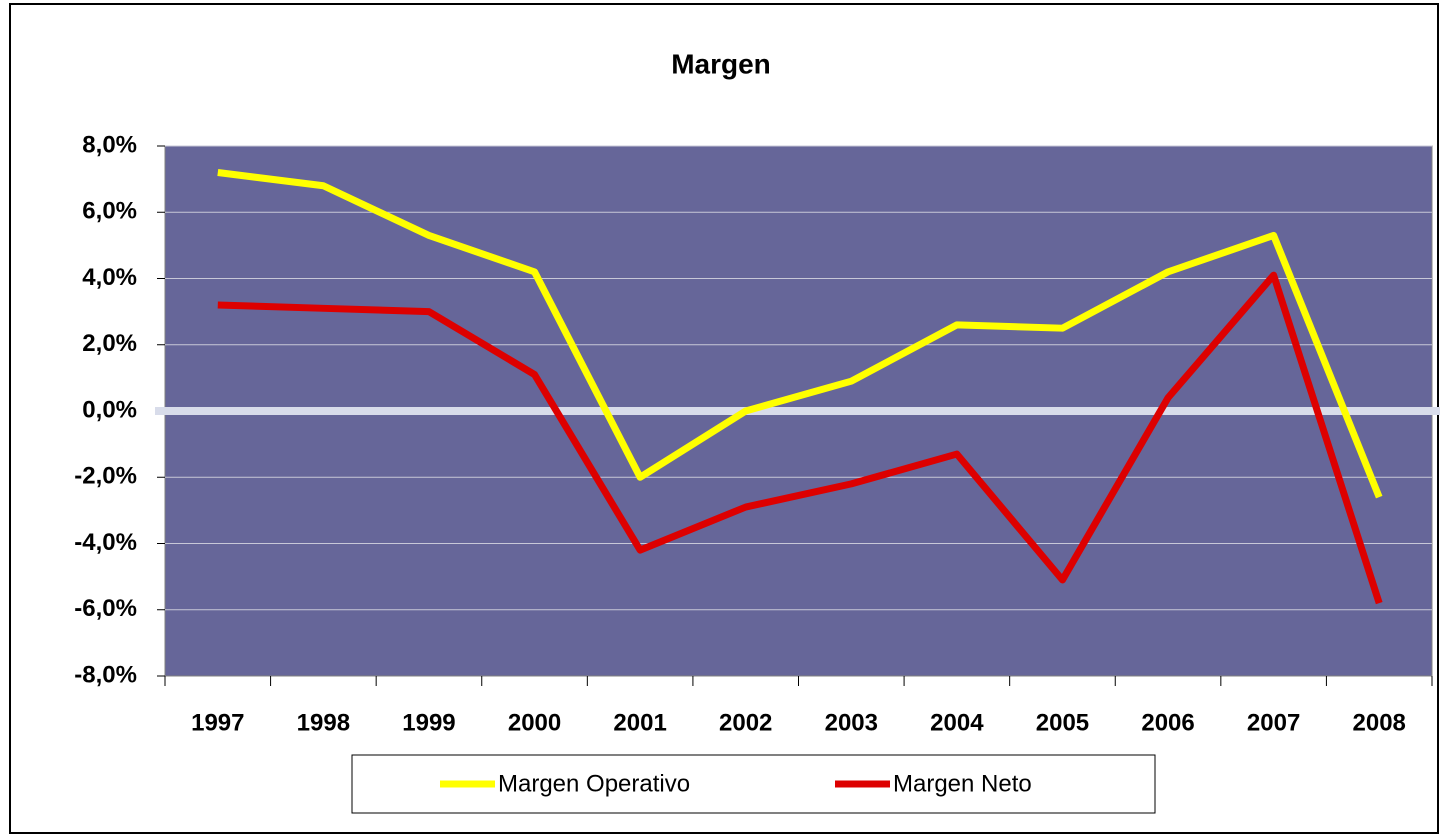 The height and width of the screenshot is (837, 1442). What do you see at coordinates (1273, 722) in the screenshot?
I see `x-tick-label: 2007` at bounding box center [1273, 722].